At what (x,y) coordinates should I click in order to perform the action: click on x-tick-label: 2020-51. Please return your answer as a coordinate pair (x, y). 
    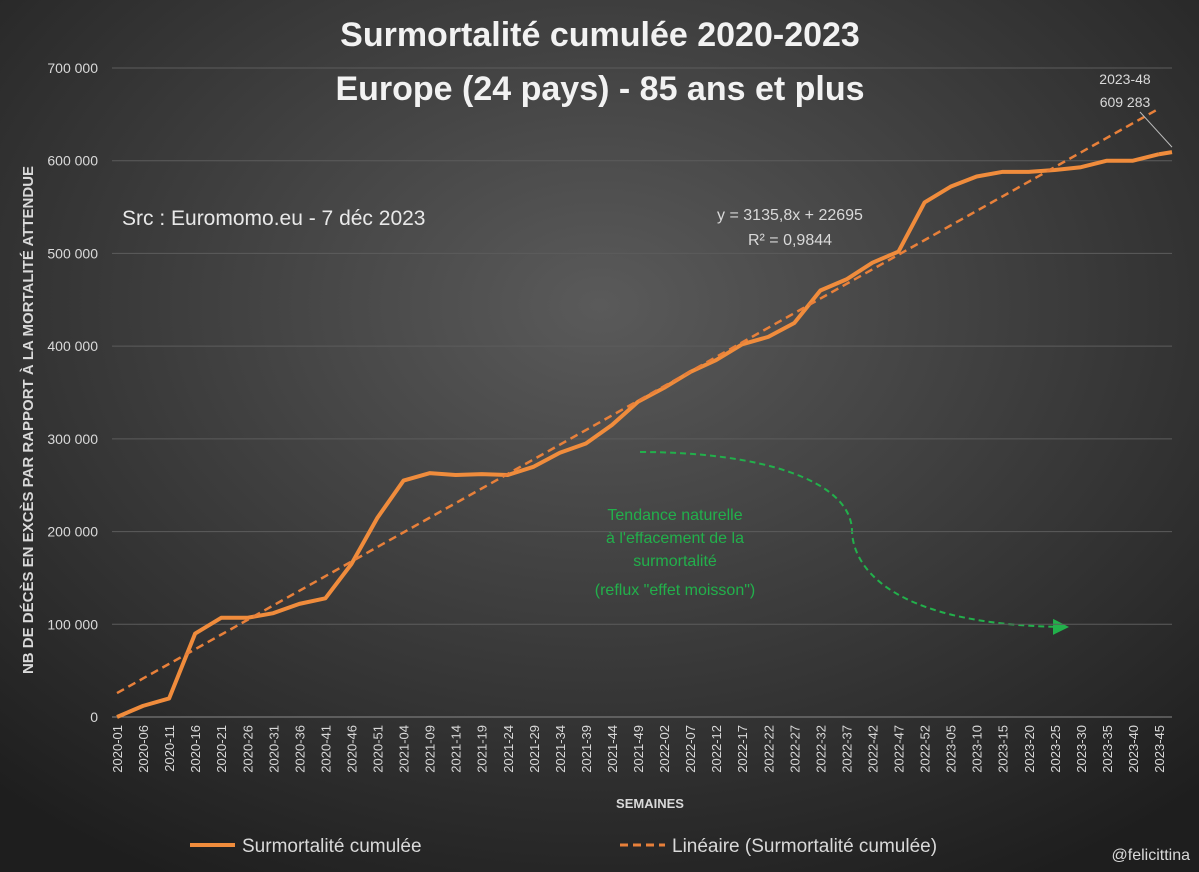
    Looking at the image, I should click on (378, 749).